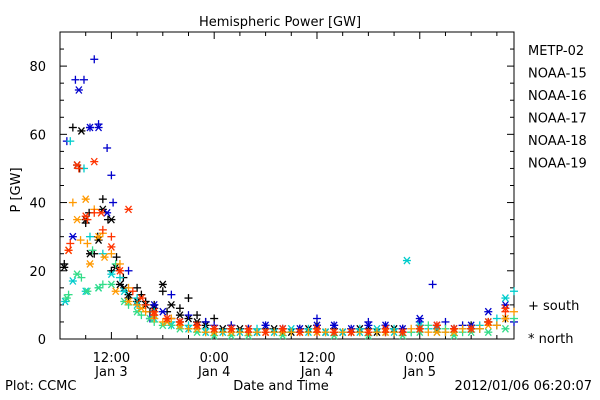  What do you see at coordinates (111, 358) in the screenshot?
I see `x-tick-label-time: 12:00` at bounding box center [111, 358].